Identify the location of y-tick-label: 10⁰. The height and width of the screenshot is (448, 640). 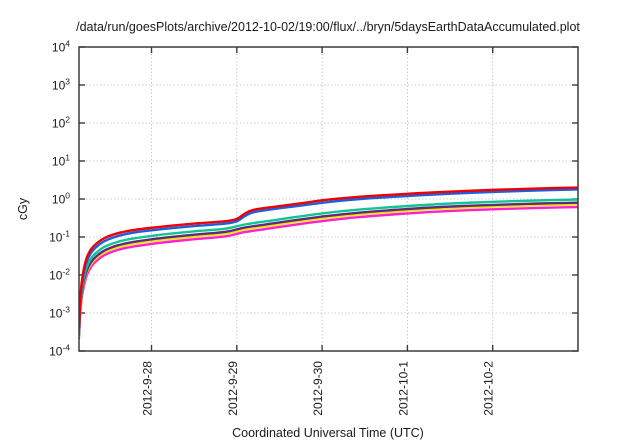
(61, 199).